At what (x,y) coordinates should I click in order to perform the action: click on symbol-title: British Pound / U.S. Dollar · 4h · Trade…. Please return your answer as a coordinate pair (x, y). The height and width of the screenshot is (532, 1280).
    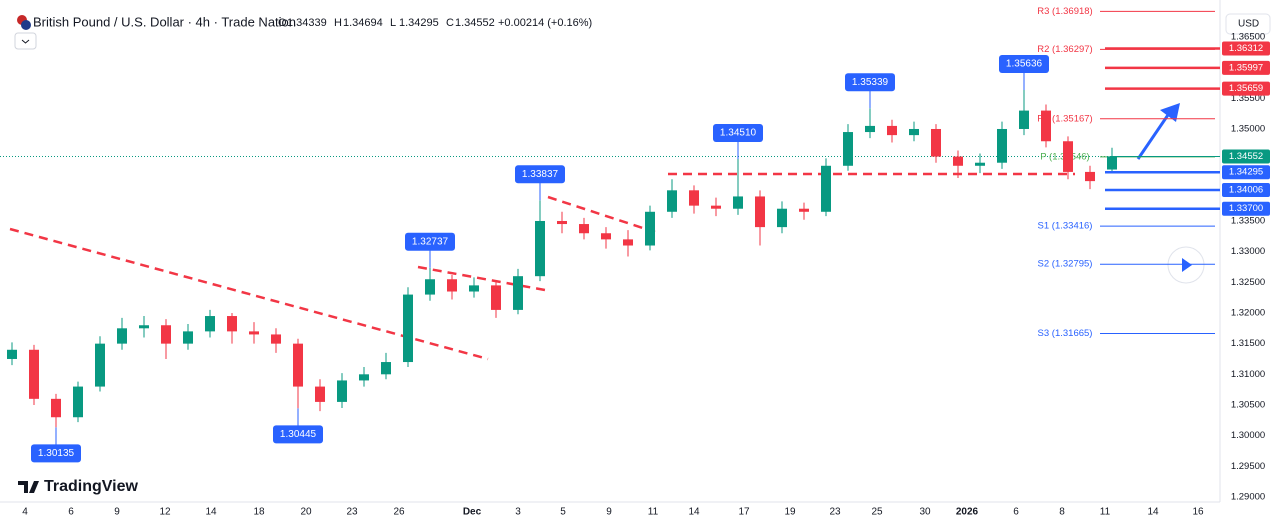
    Looking at the image, I should click on (164, 21).